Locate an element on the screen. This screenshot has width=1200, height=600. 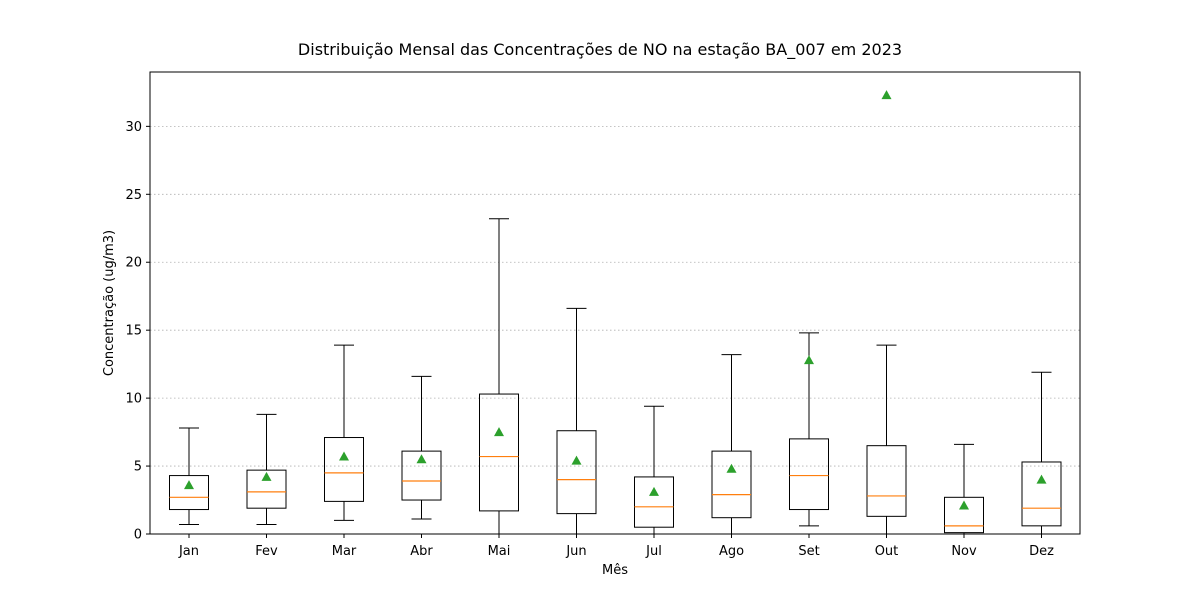
box-set is located at coordinates (809, 429).